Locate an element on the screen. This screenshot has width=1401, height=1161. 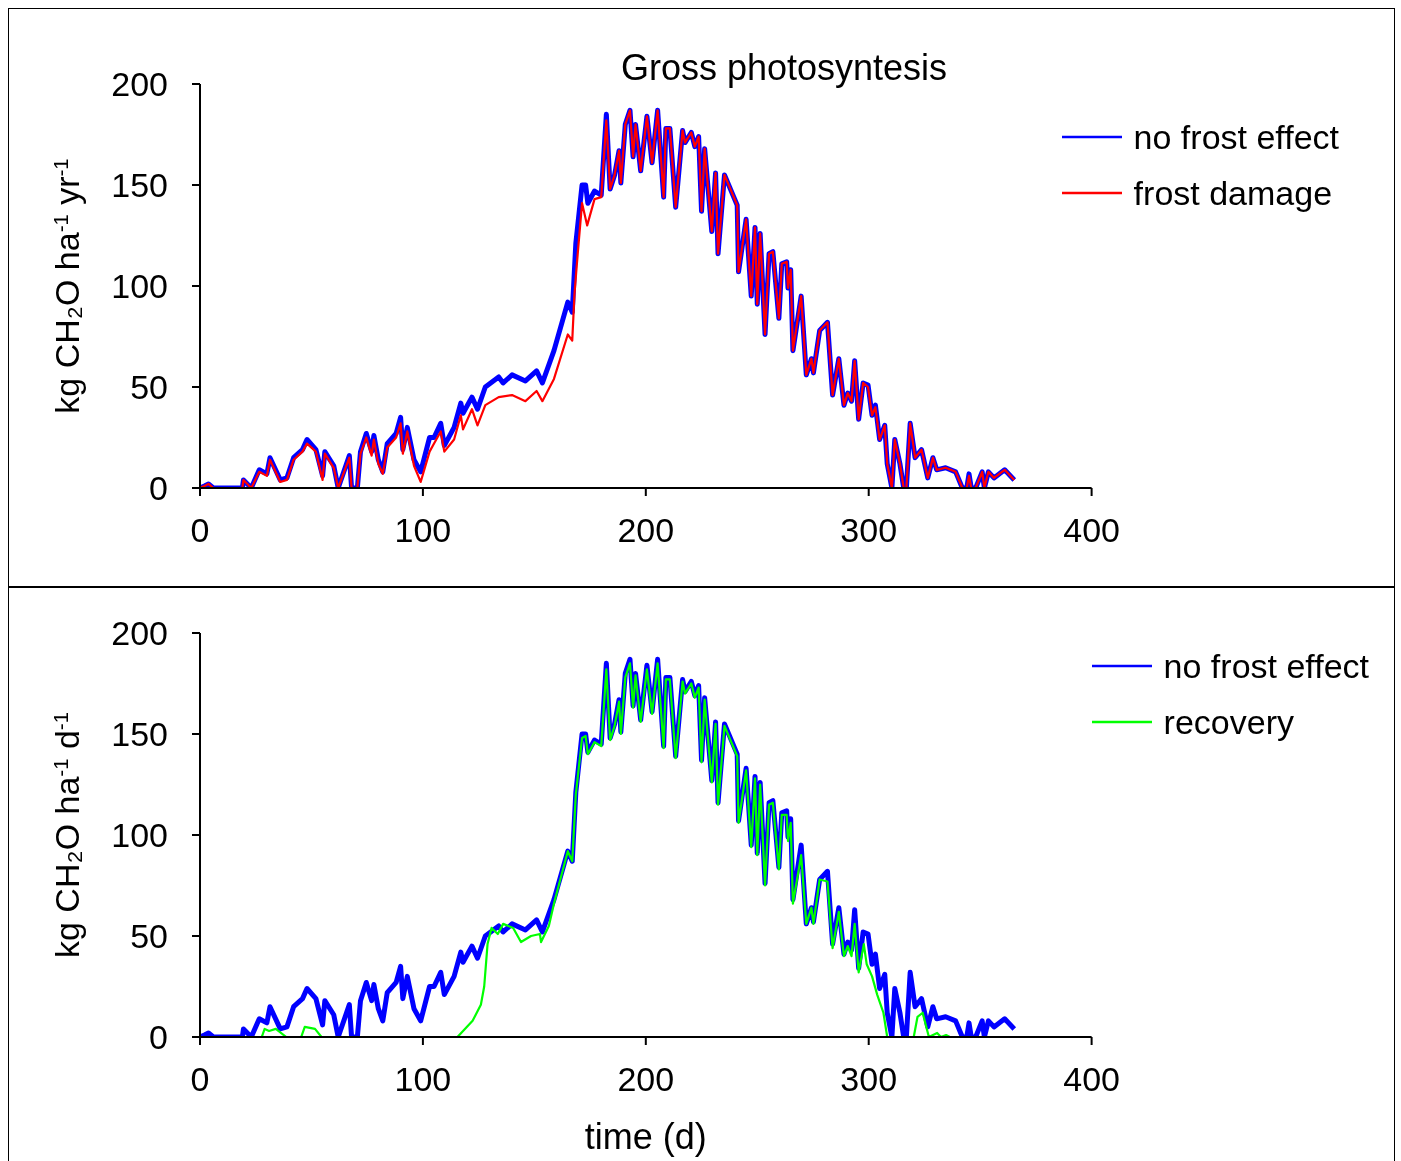
chart-title: Gross photosyntesis is located at coordinates (784, 68).